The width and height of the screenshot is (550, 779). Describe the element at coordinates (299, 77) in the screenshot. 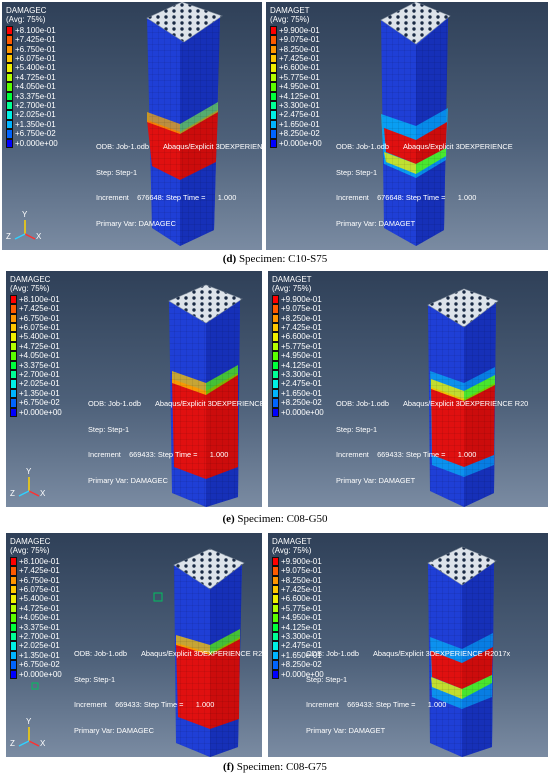

I see `legend-value: +5.775e-01` at that location.